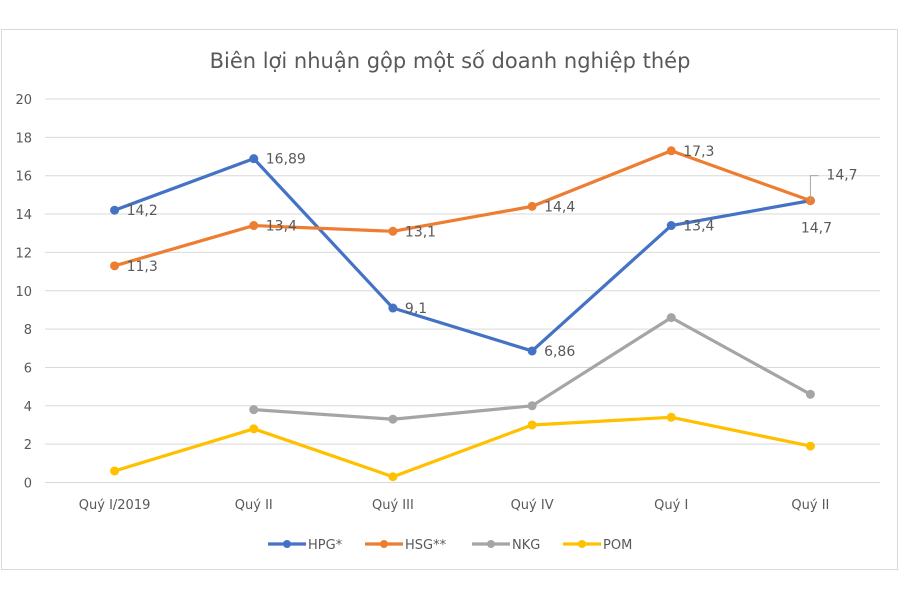 Image resolution: width=900 pixels, height=600 pixels. I want to click on data-label: 14,4, so click(559, 207).